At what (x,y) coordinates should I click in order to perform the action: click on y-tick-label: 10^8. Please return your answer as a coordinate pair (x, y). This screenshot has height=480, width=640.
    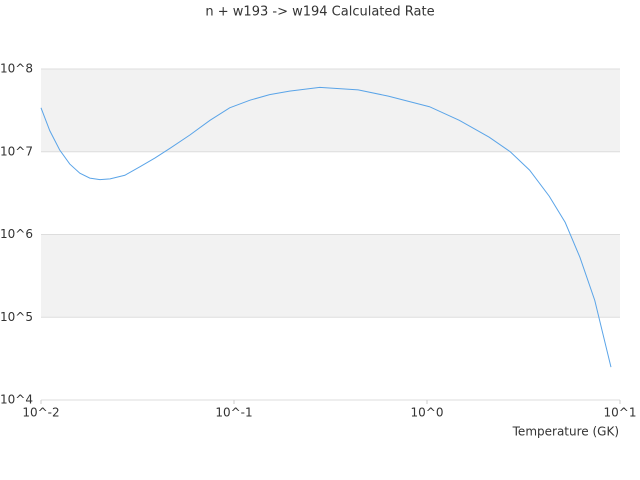
    Looking at the image, I should click on (16, 69).